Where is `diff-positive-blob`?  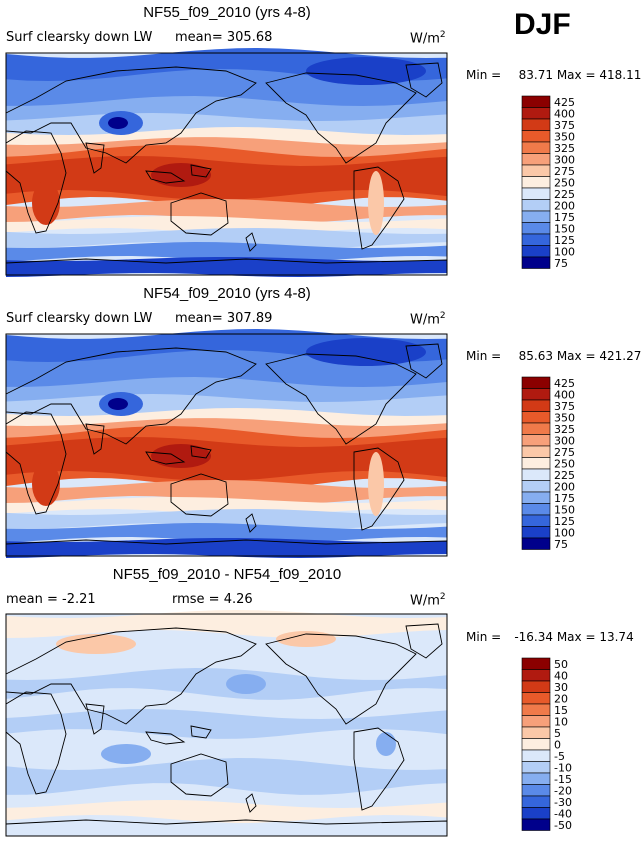
diff-positive-blob is located at coordinates (96, 644).